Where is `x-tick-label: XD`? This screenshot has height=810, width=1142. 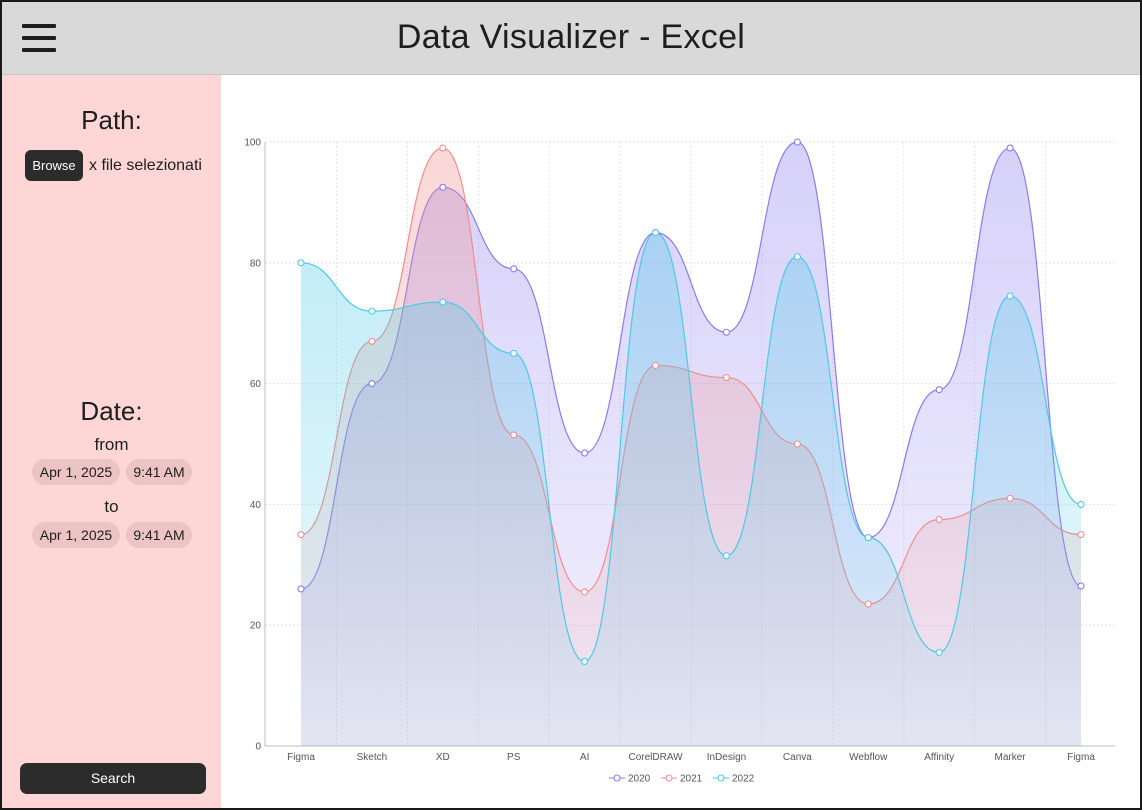
x-tick-label: XD is located at coordinates (443, 757).